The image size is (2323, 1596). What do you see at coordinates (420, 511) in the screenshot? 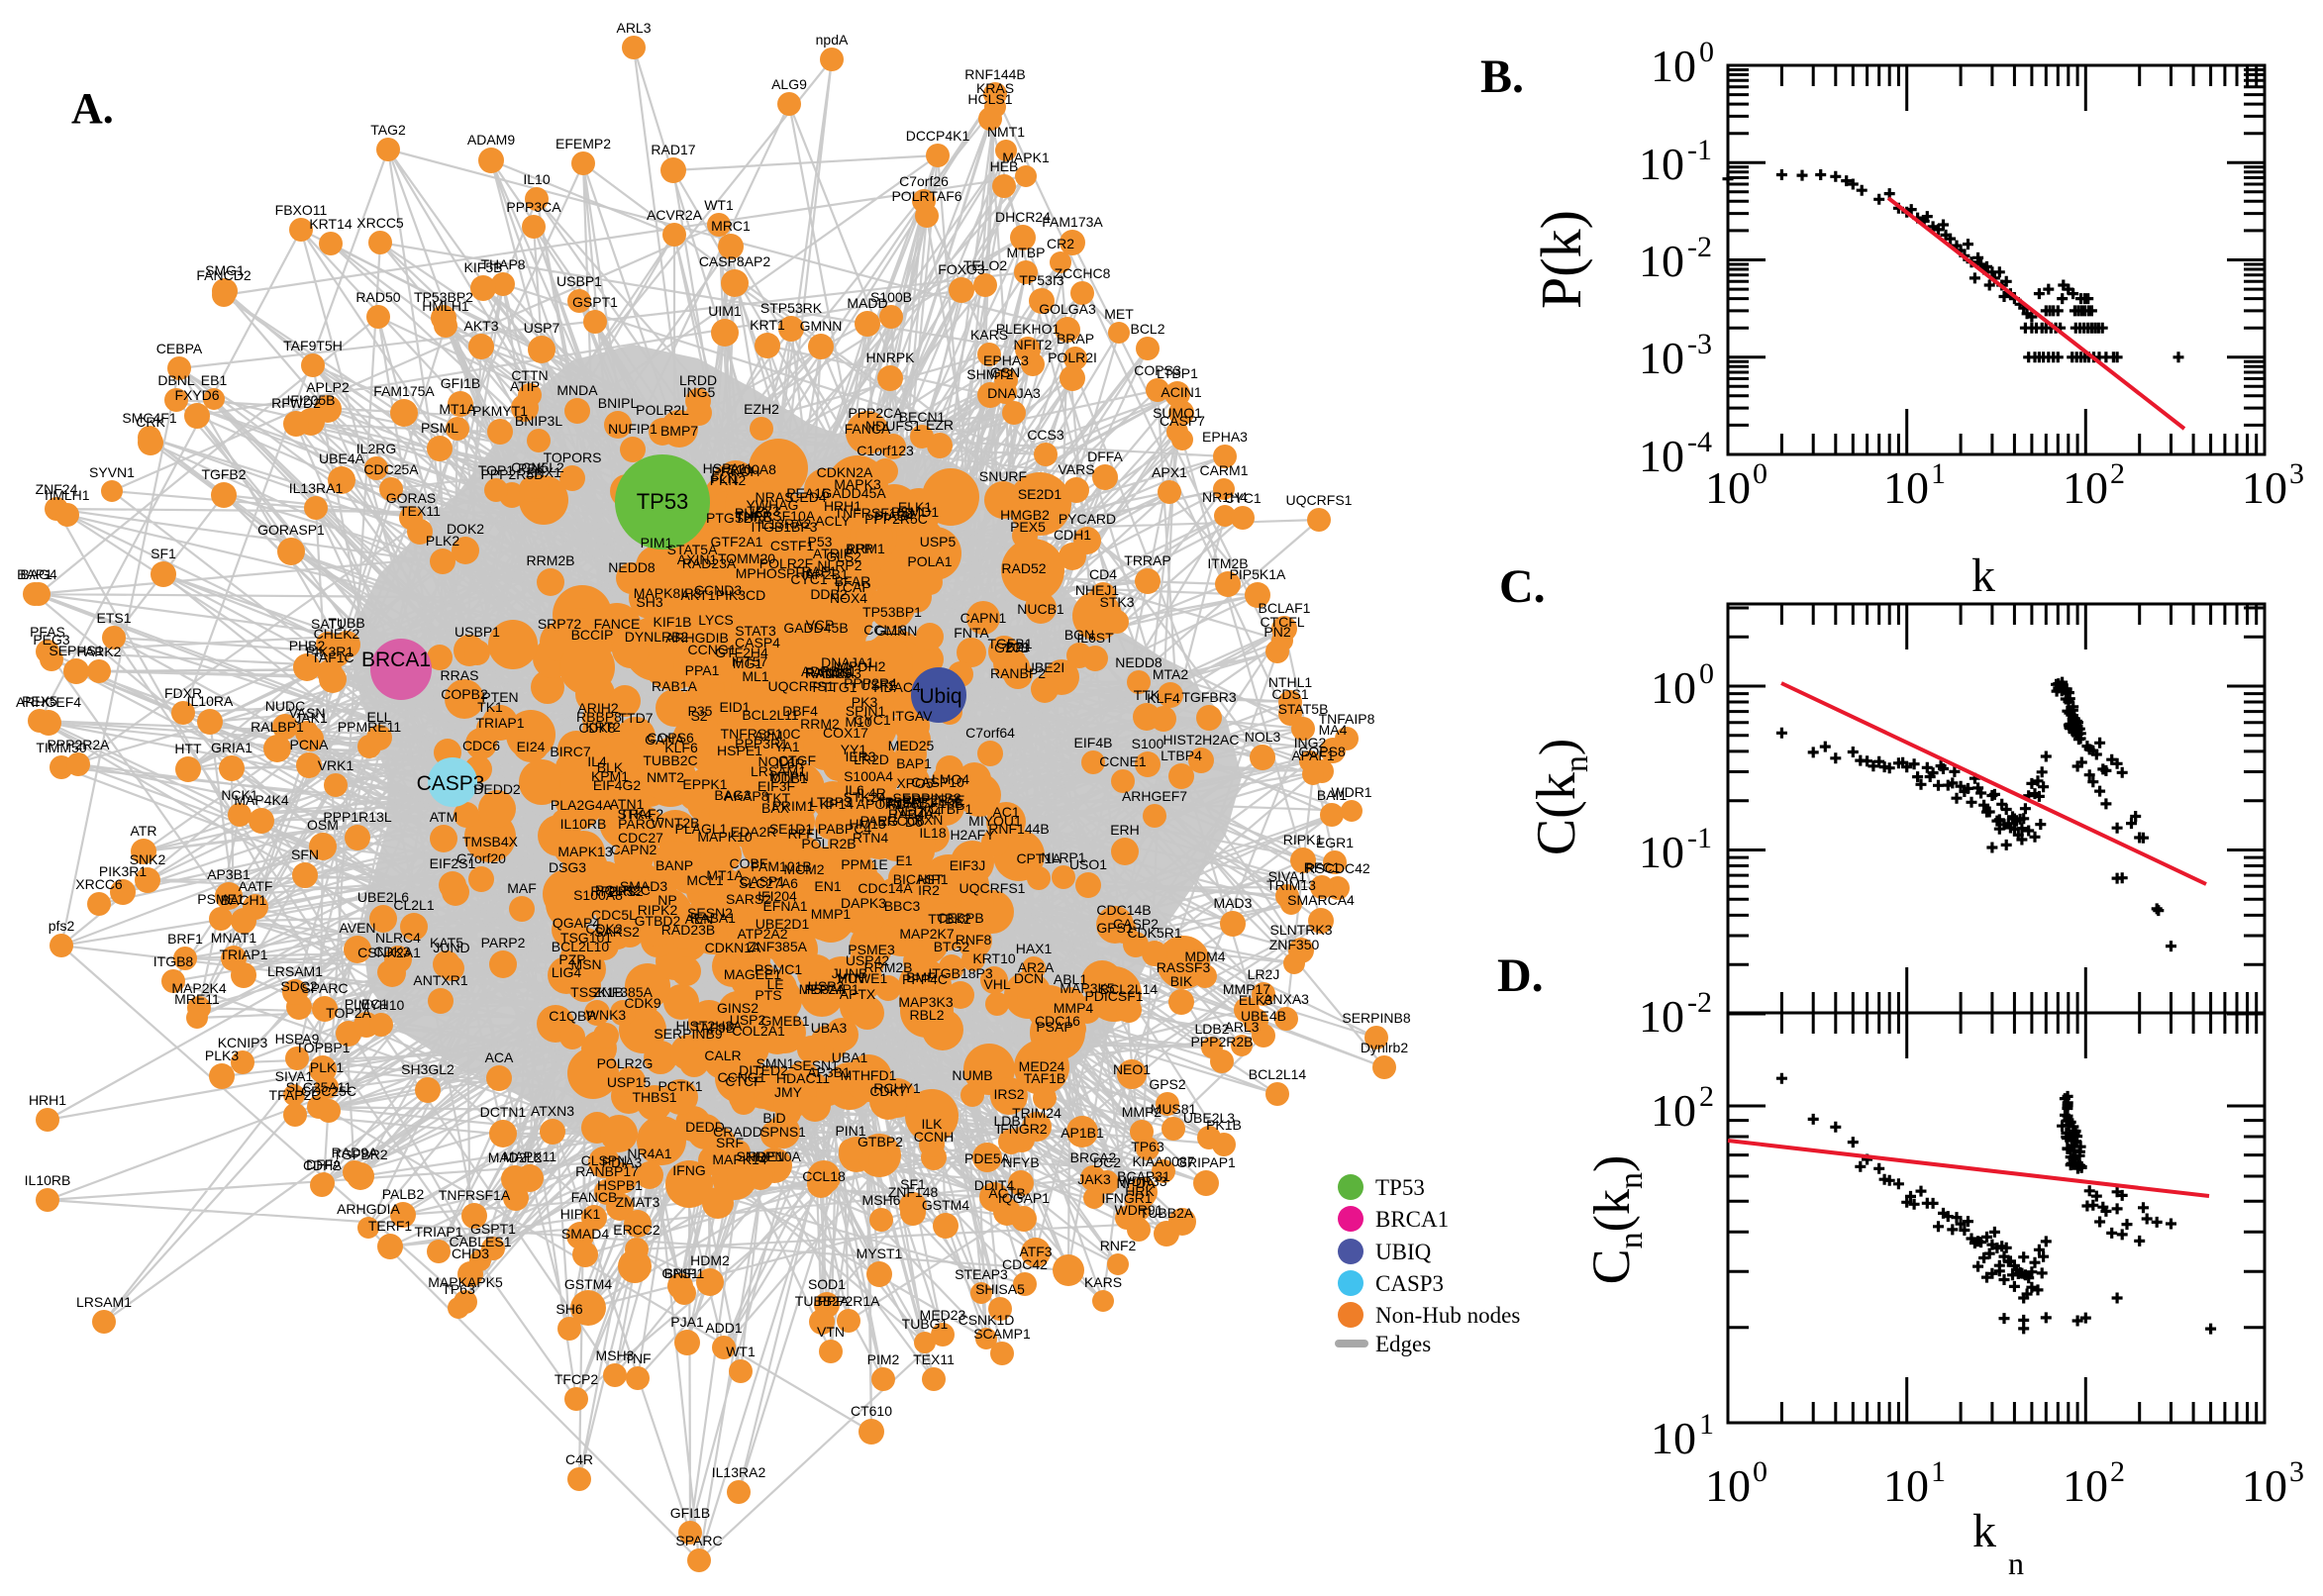
I see `svg-text: TEX11` at bounding box center [420, 511].